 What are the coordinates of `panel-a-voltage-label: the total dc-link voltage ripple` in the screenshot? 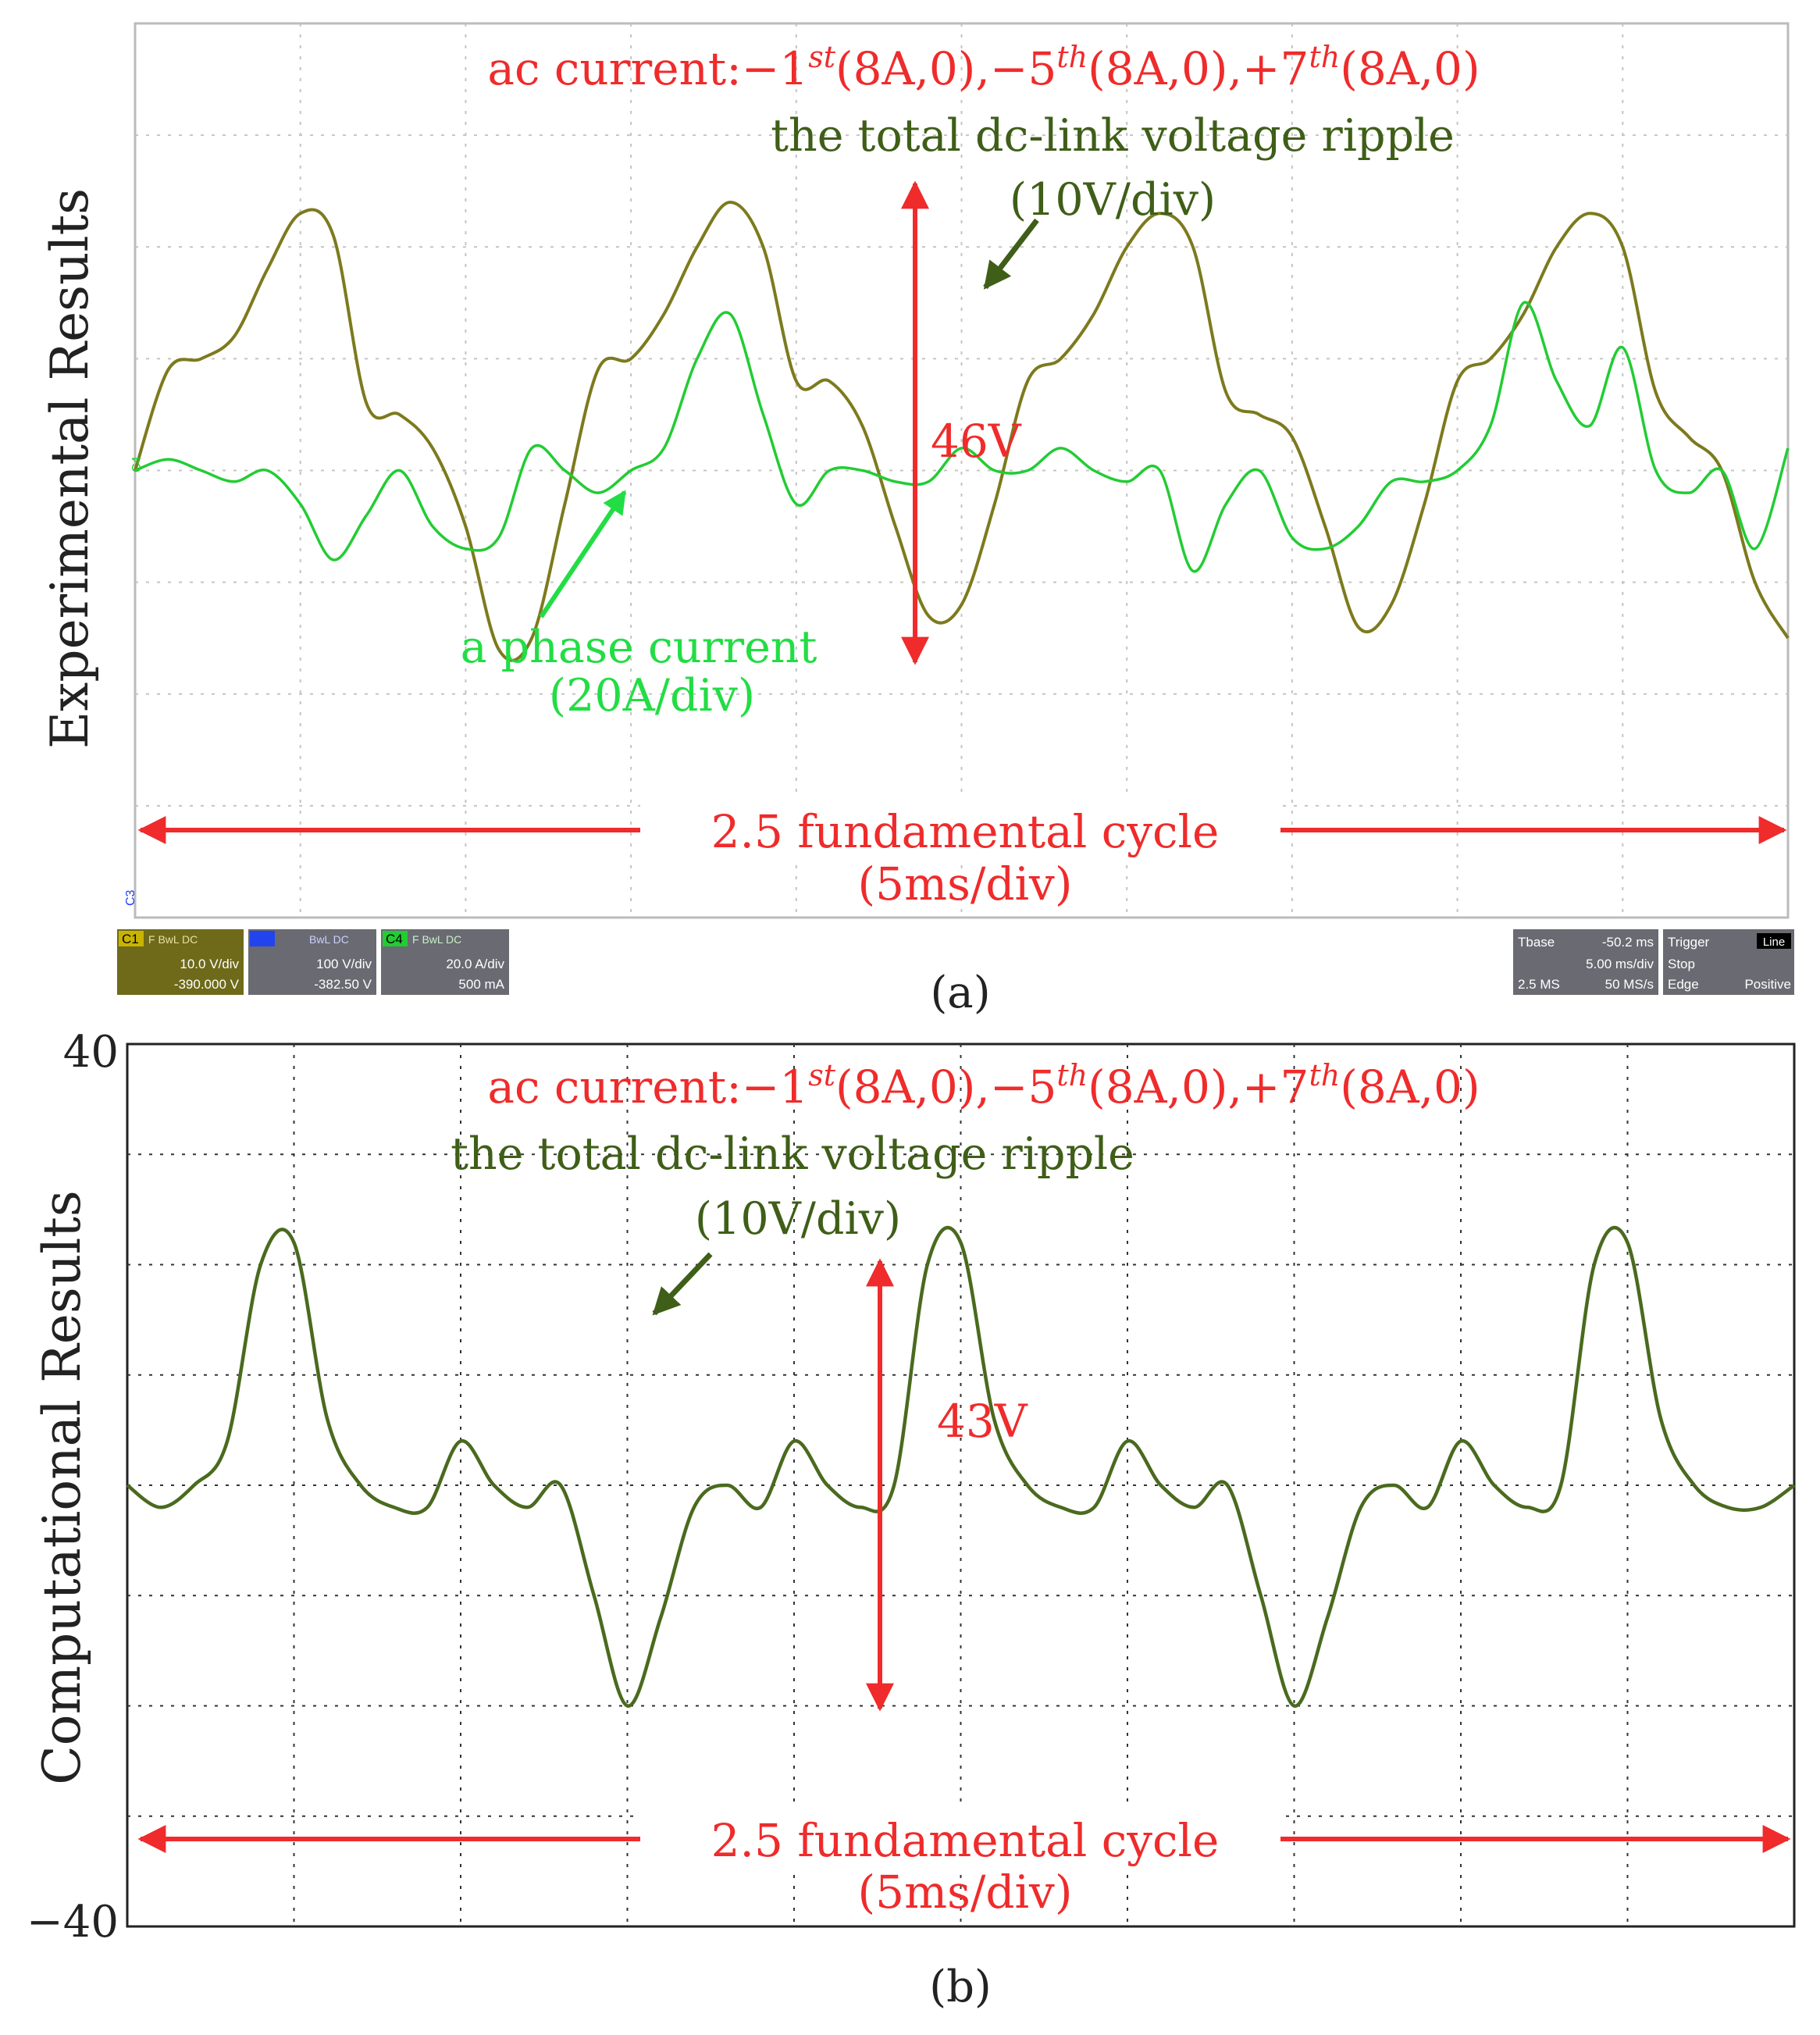 It's located at (1113, 136).